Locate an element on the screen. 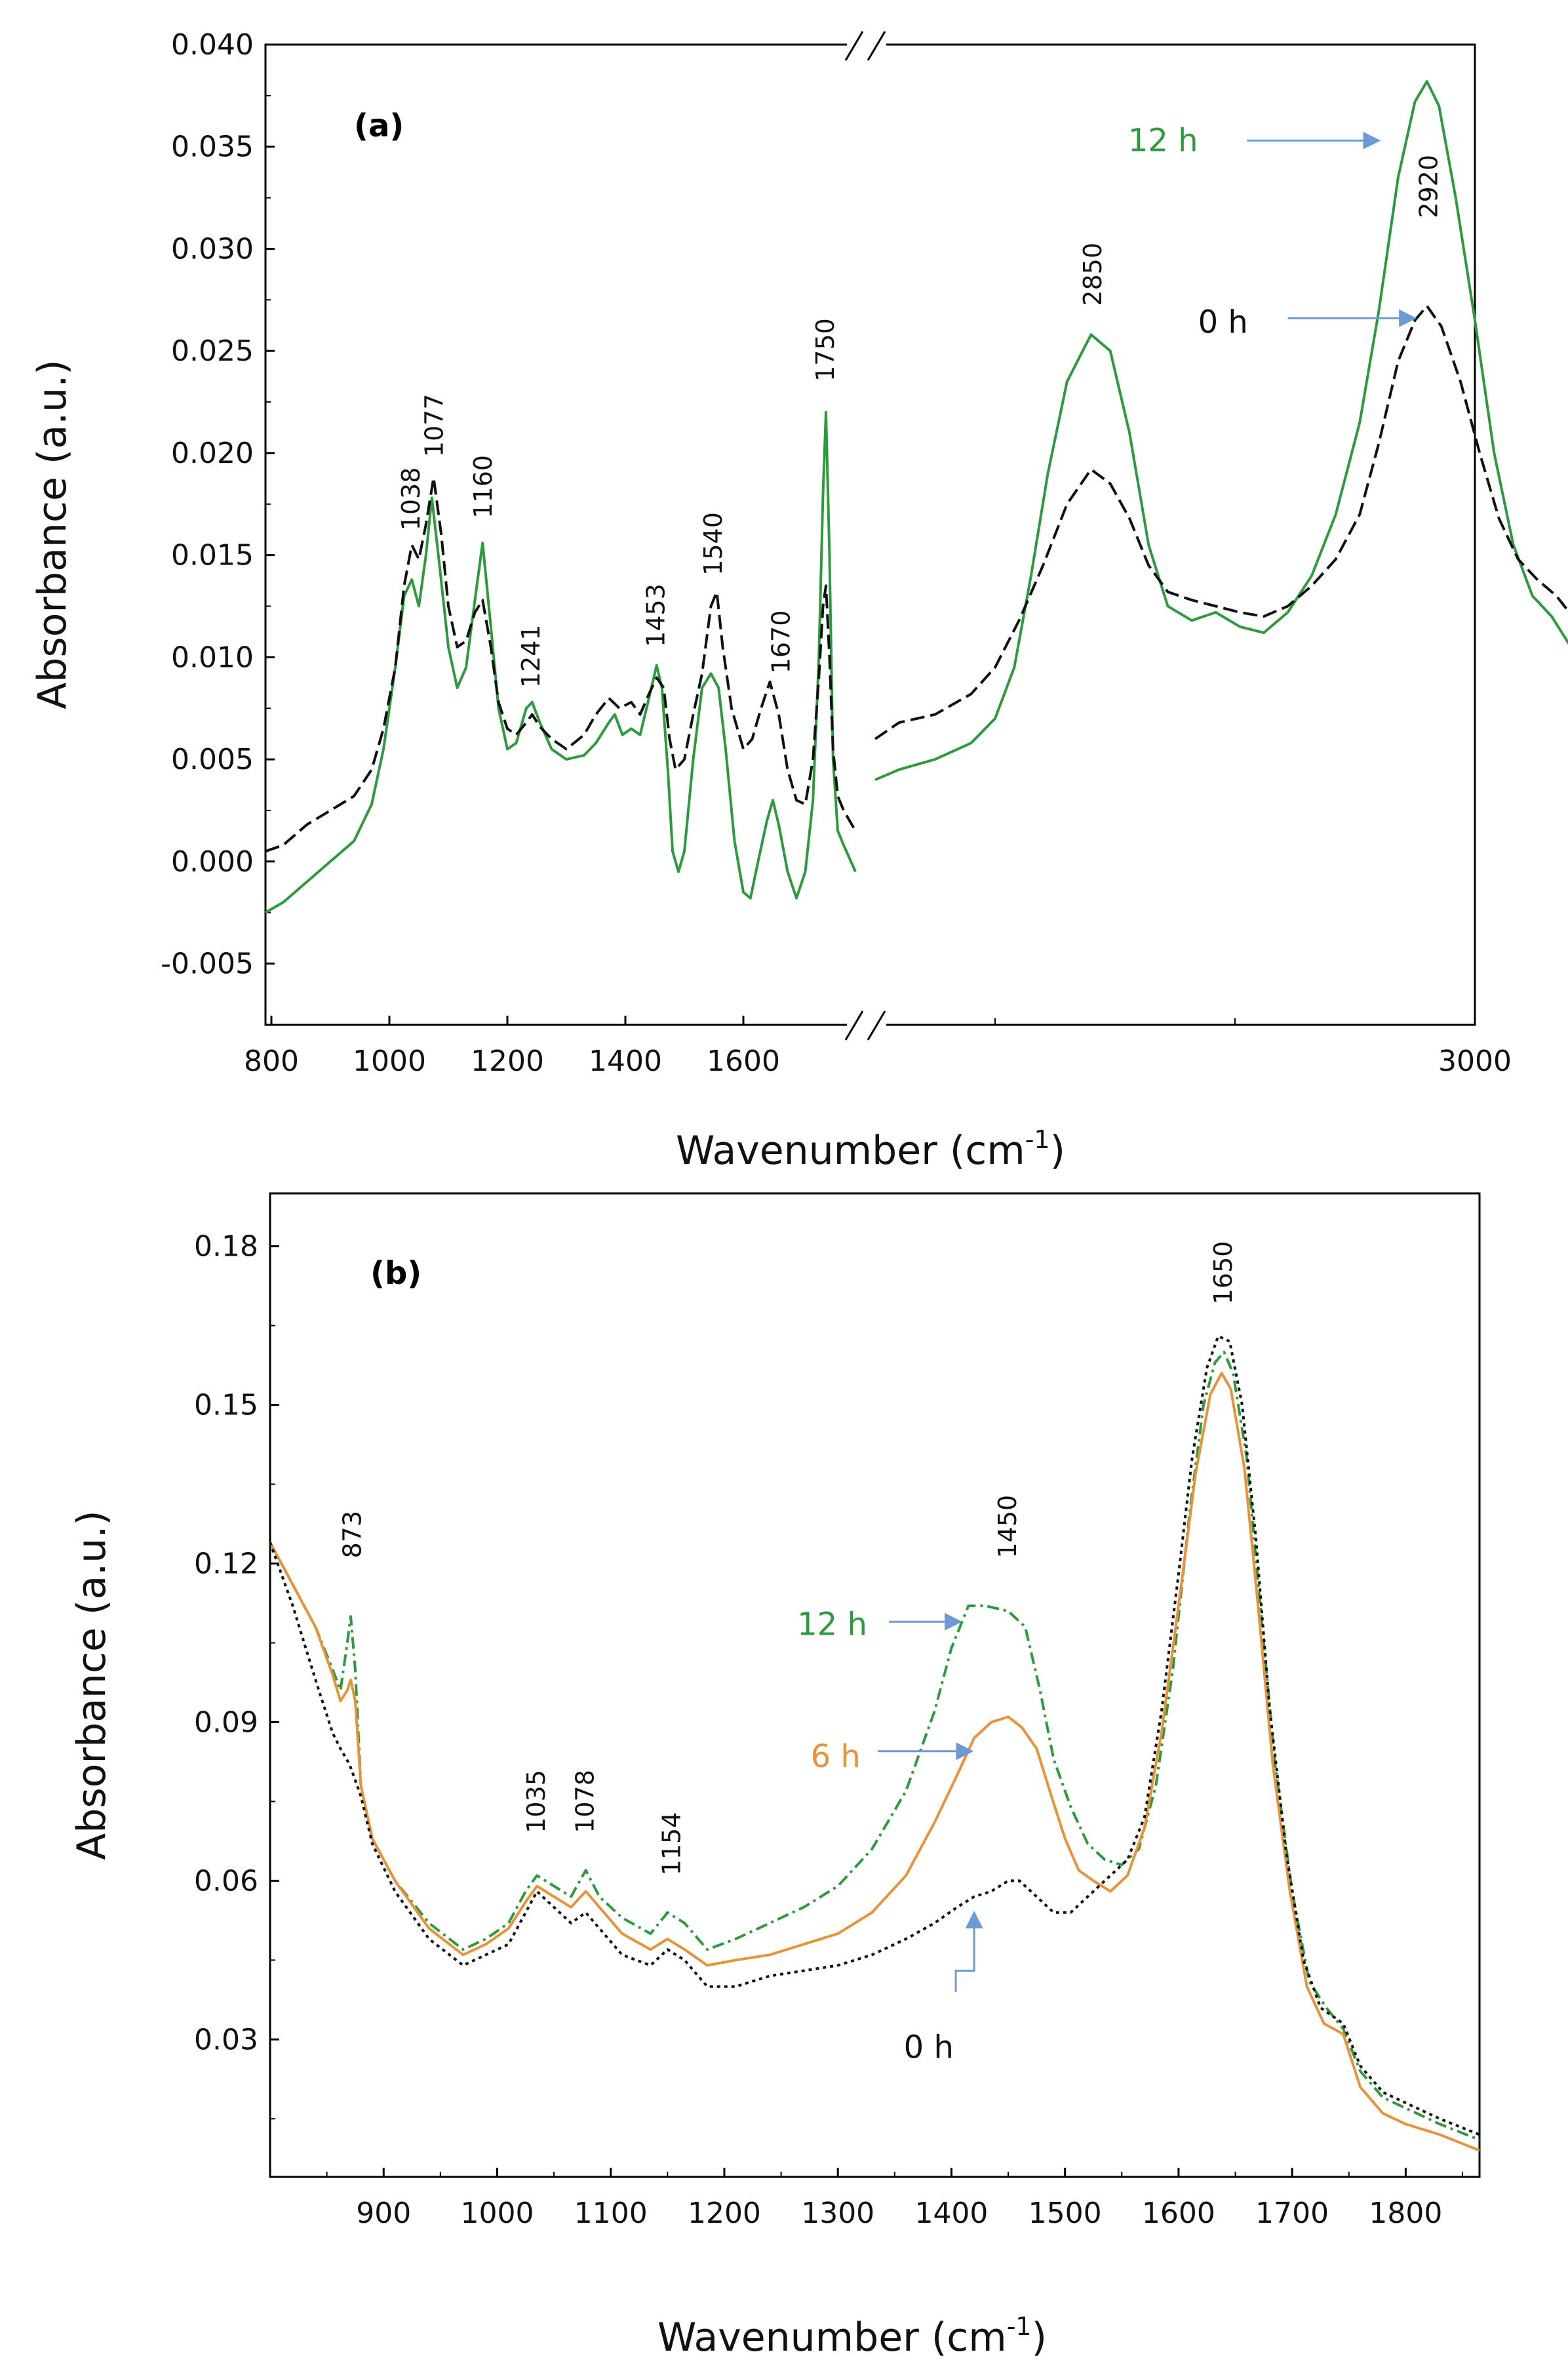 The height and width of the screenshot is (2371, 1568). panel-b-time-arrow is located at coordinates (968, 1951).